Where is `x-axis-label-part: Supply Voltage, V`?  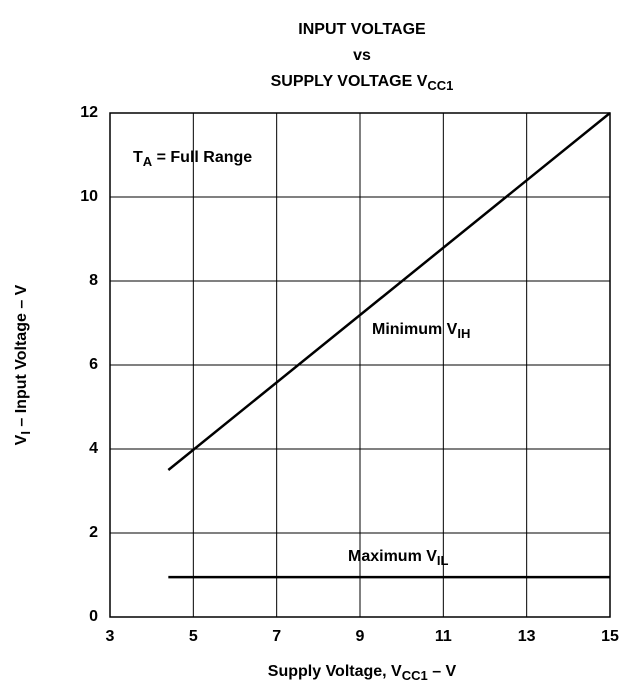 x-axis-label-part: Supply Voltage, V is located at coordinates (335, 671).